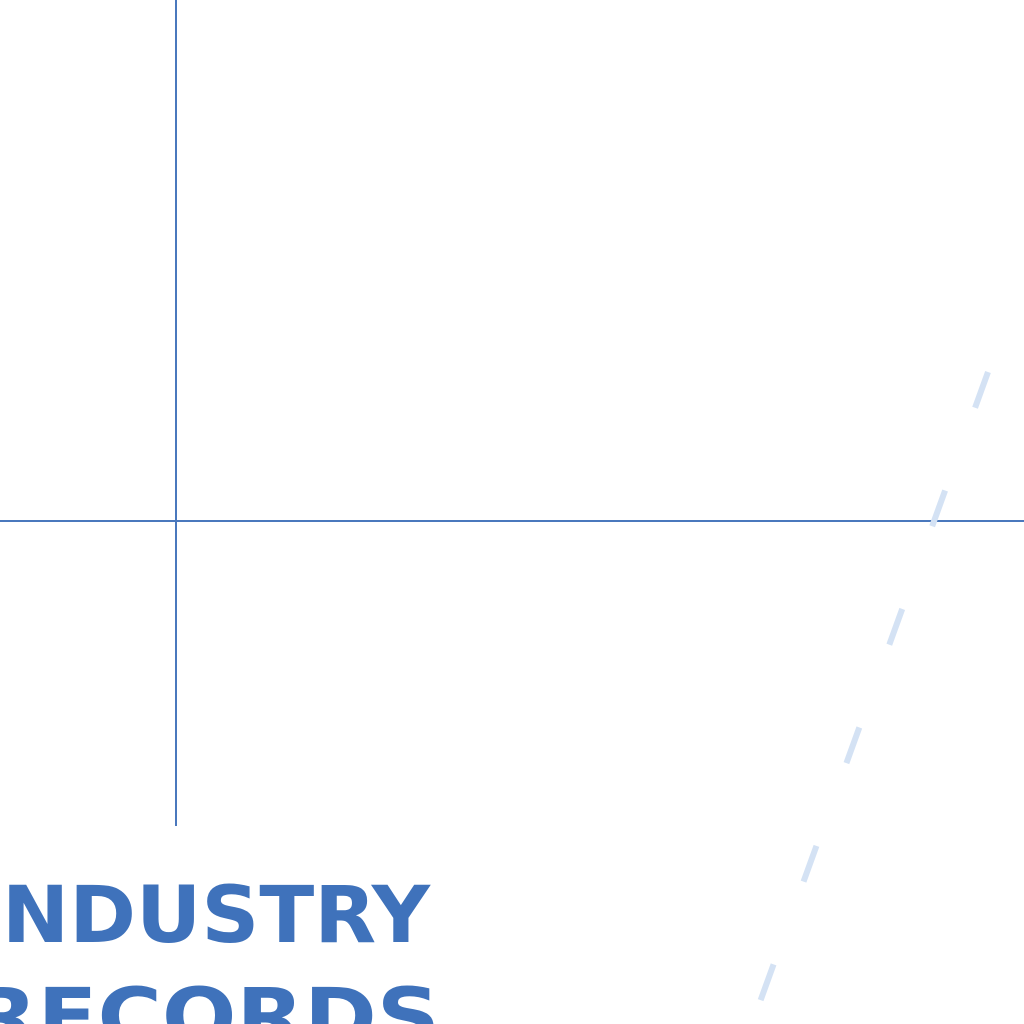  Describe the element at coordinates (220, 998) in the screenshot. I see `annotation-line: RECORDS` at that location.